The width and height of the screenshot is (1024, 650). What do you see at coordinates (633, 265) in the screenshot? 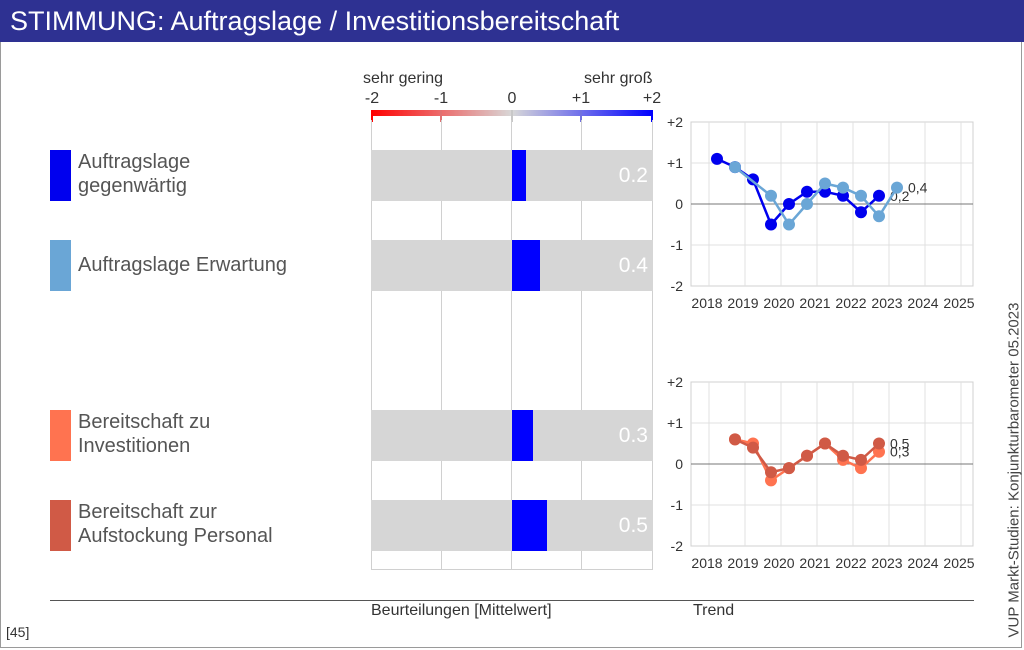
I see `bar-value-label: 0.4` at bounding box center [633, 265].